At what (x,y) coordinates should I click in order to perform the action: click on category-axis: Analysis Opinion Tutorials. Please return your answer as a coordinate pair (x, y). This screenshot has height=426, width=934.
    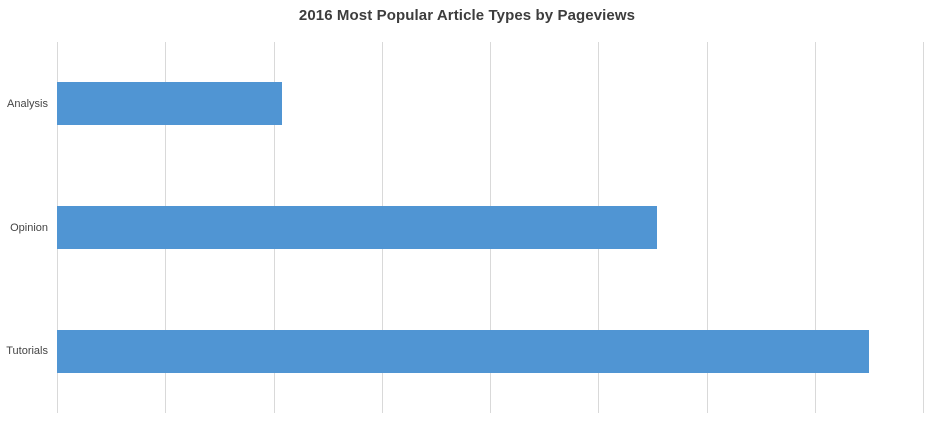
    Looking at the image, I should click on (28, 227).